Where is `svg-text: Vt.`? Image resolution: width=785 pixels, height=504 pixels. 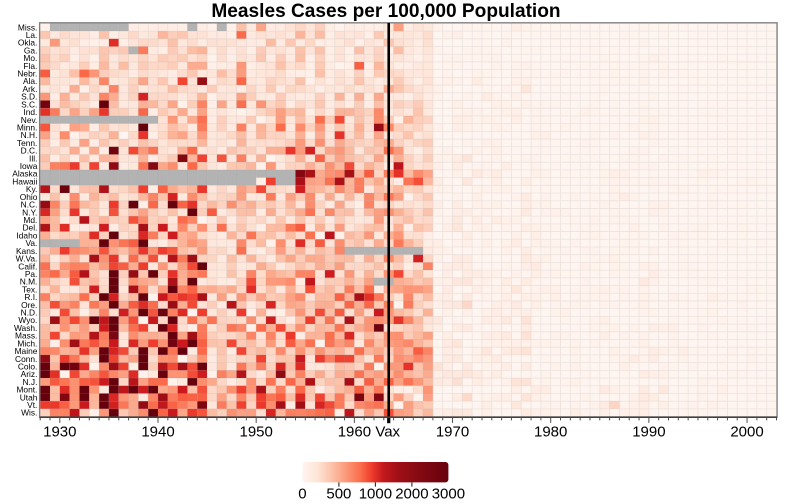
svg-text: Vt. is located at coordinates (32, 405).